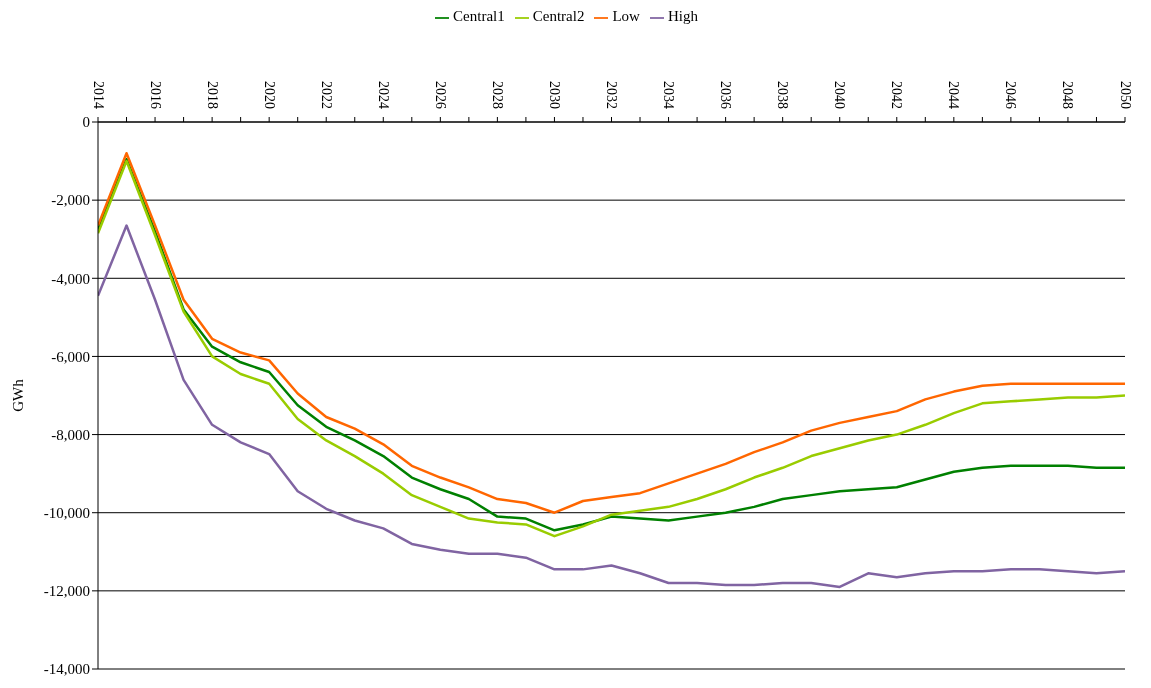  I want to click on x-tick-label: 2032, so click(611, 95).